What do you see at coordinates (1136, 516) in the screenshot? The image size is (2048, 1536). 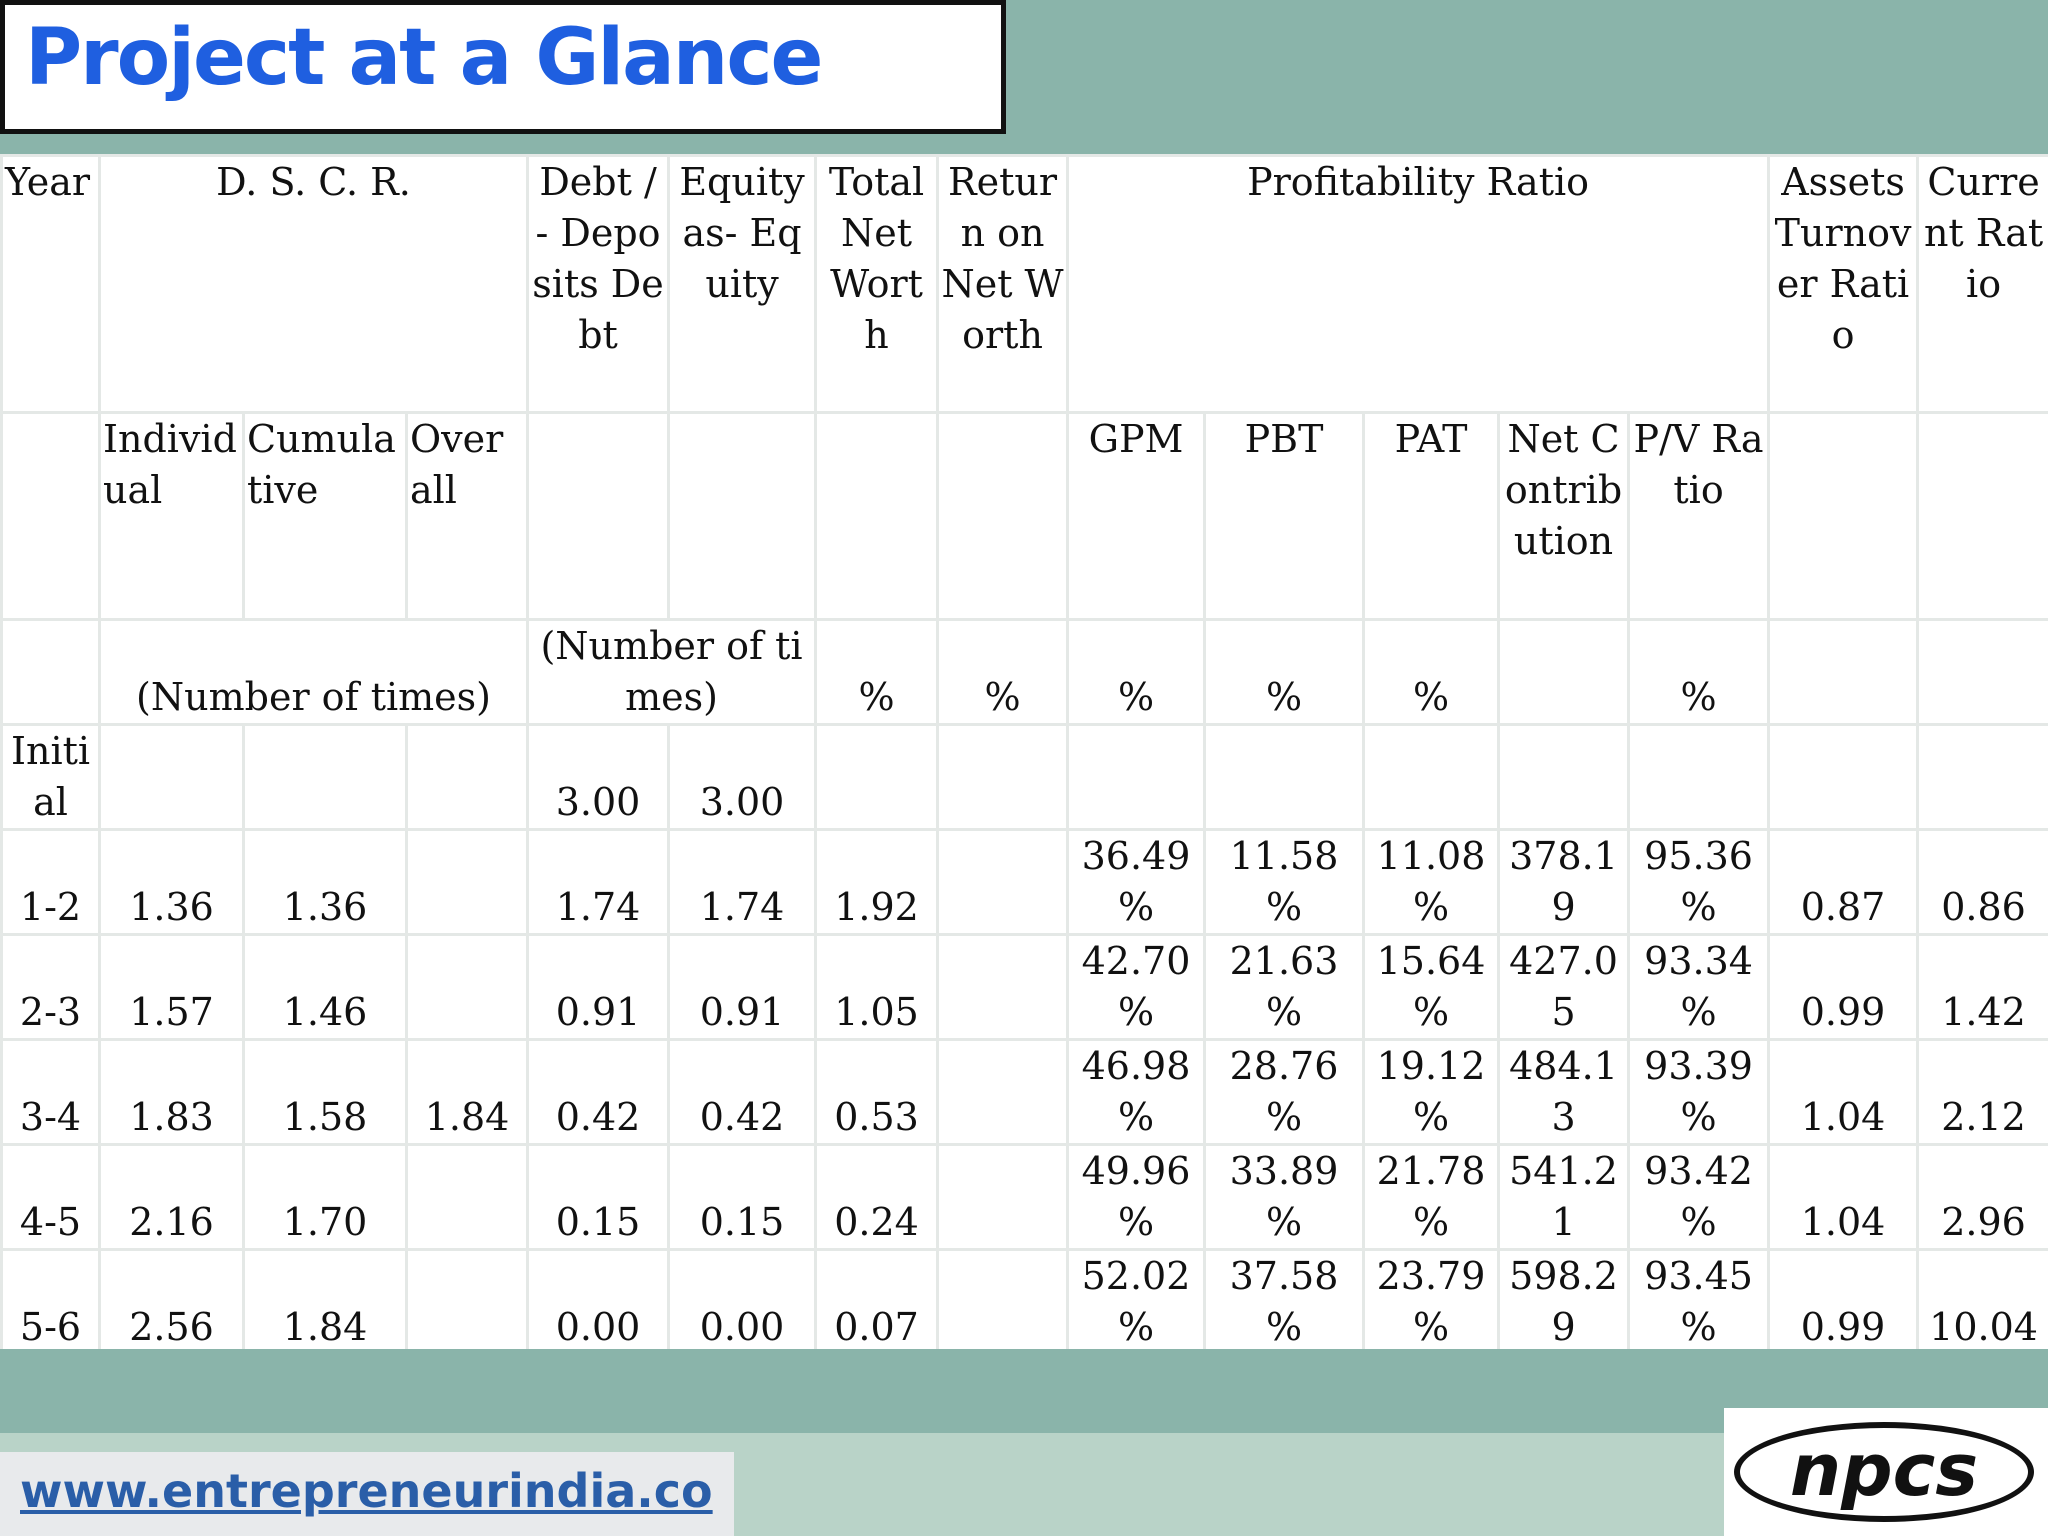 I see `header-cell: GPM` at bounding box center [1136, 516].